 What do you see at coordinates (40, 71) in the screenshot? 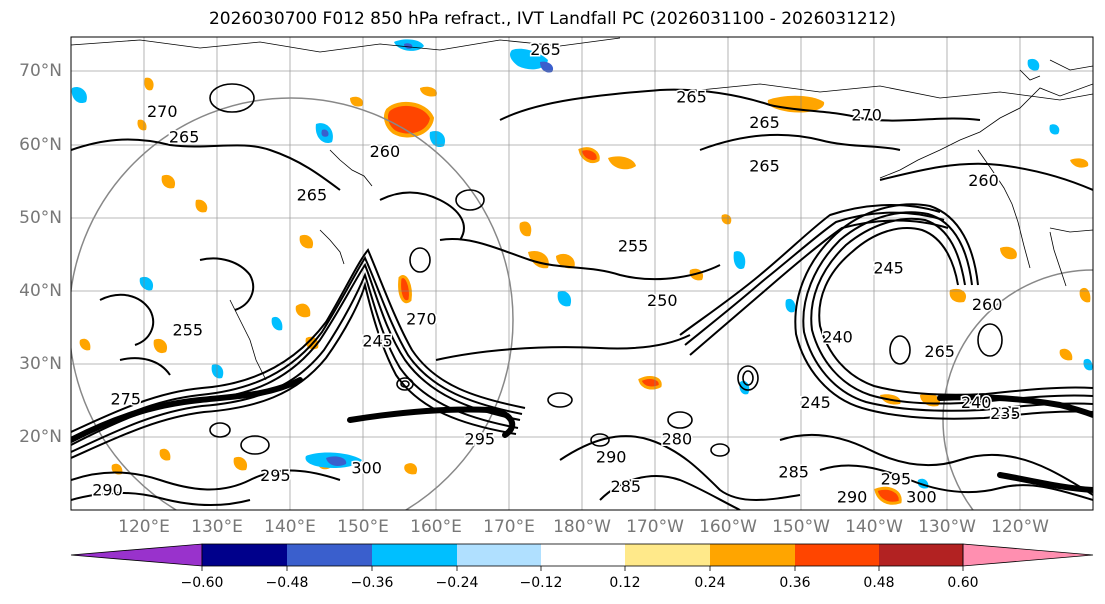
I see `lat-label: 70°N` at bounding box center [40, 71].